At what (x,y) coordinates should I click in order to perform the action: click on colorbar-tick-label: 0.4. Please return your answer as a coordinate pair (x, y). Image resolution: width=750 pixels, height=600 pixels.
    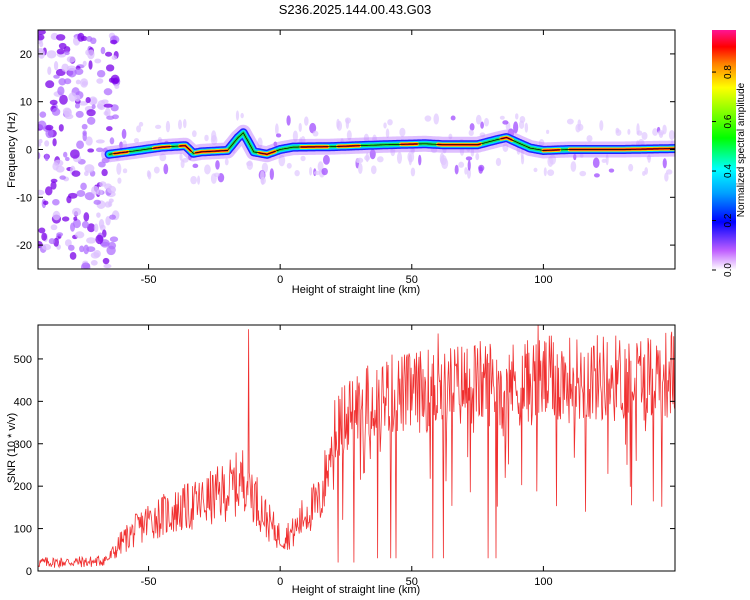
    Looking at the image, I should click on (728, 171).